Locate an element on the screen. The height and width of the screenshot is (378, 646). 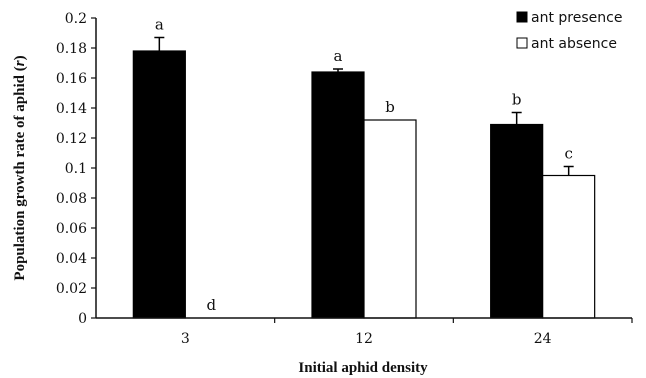
y-tick-label: 0.2 is located at coordinates (76, 19).